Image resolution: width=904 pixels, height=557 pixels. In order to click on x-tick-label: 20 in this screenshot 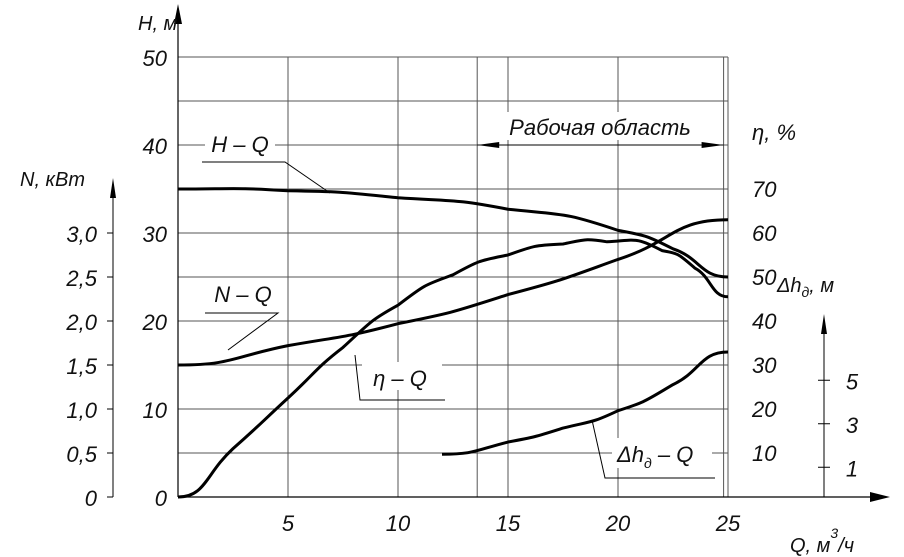, I will do `click(618, 523)`.